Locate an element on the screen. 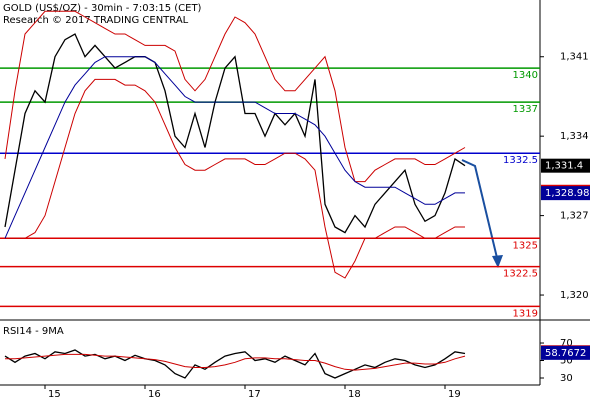 Image resolution: width=590 pixels, height=400 pixels. forecast-arrow is located at coordinates (480, 211).